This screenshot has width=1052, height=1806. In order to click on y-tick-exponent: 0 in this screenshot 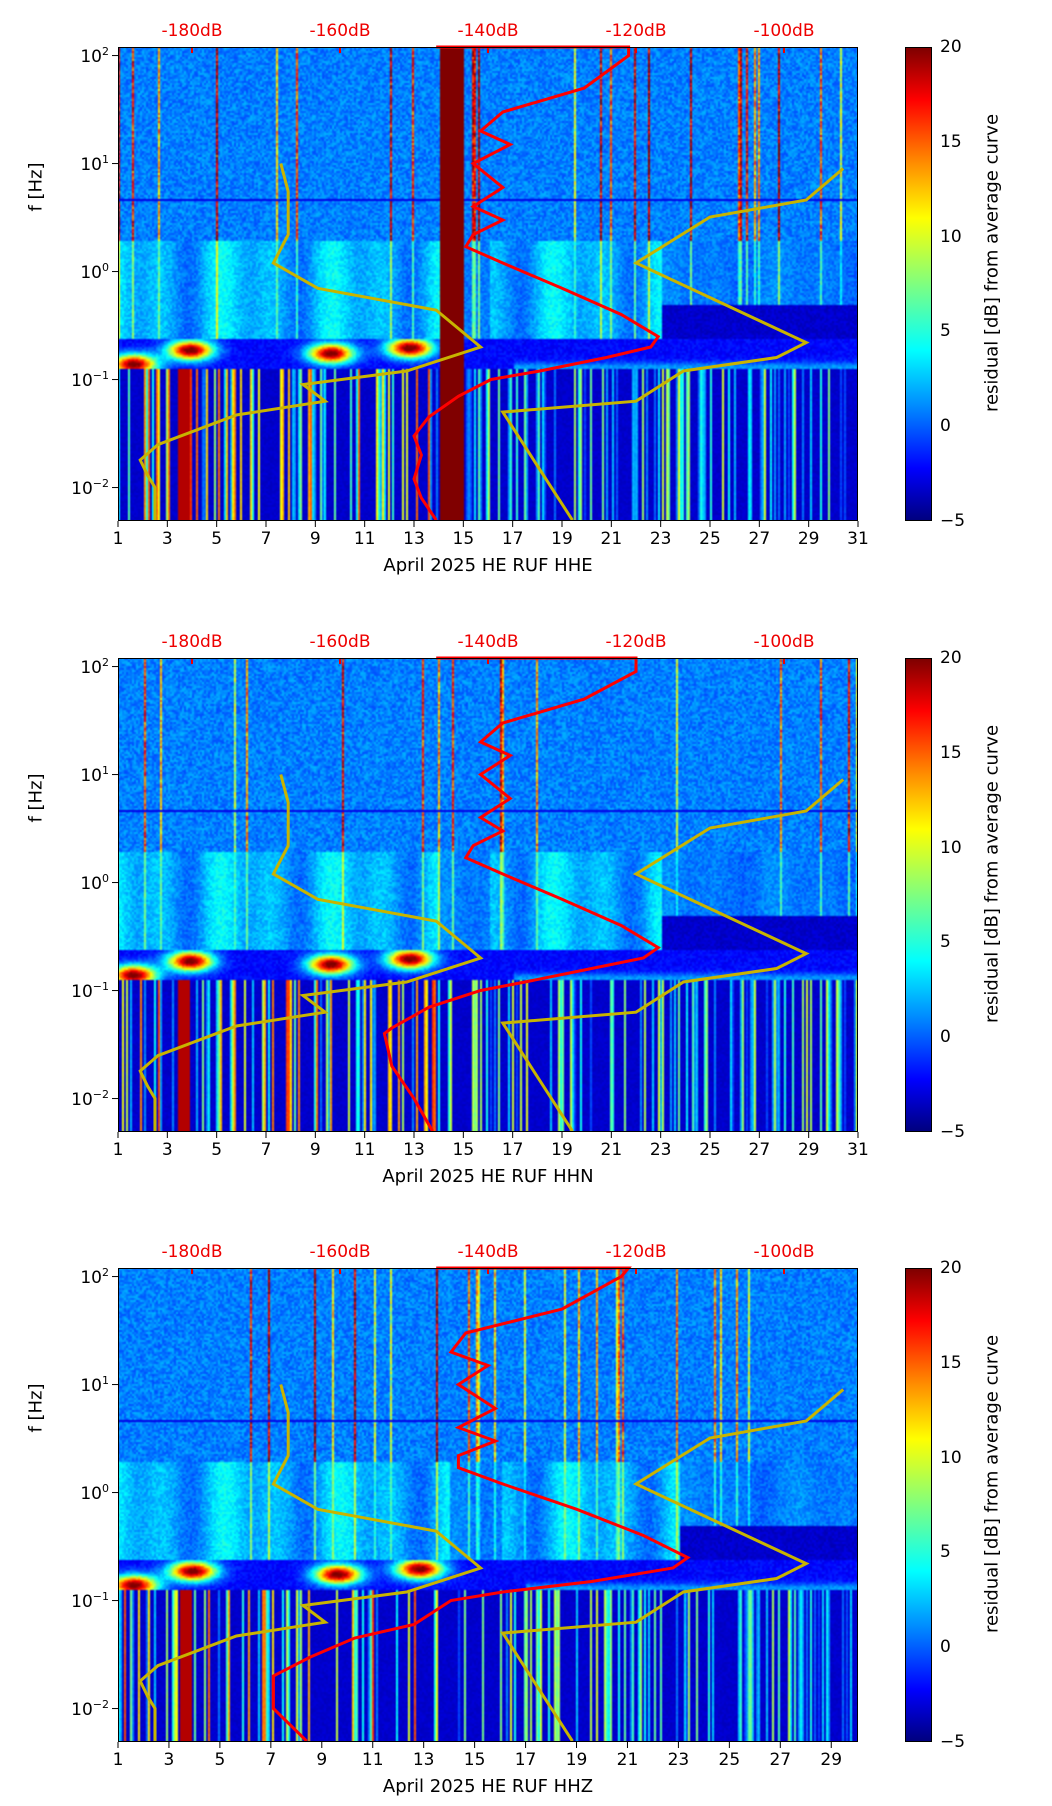, I will do `click(105, 878)`.